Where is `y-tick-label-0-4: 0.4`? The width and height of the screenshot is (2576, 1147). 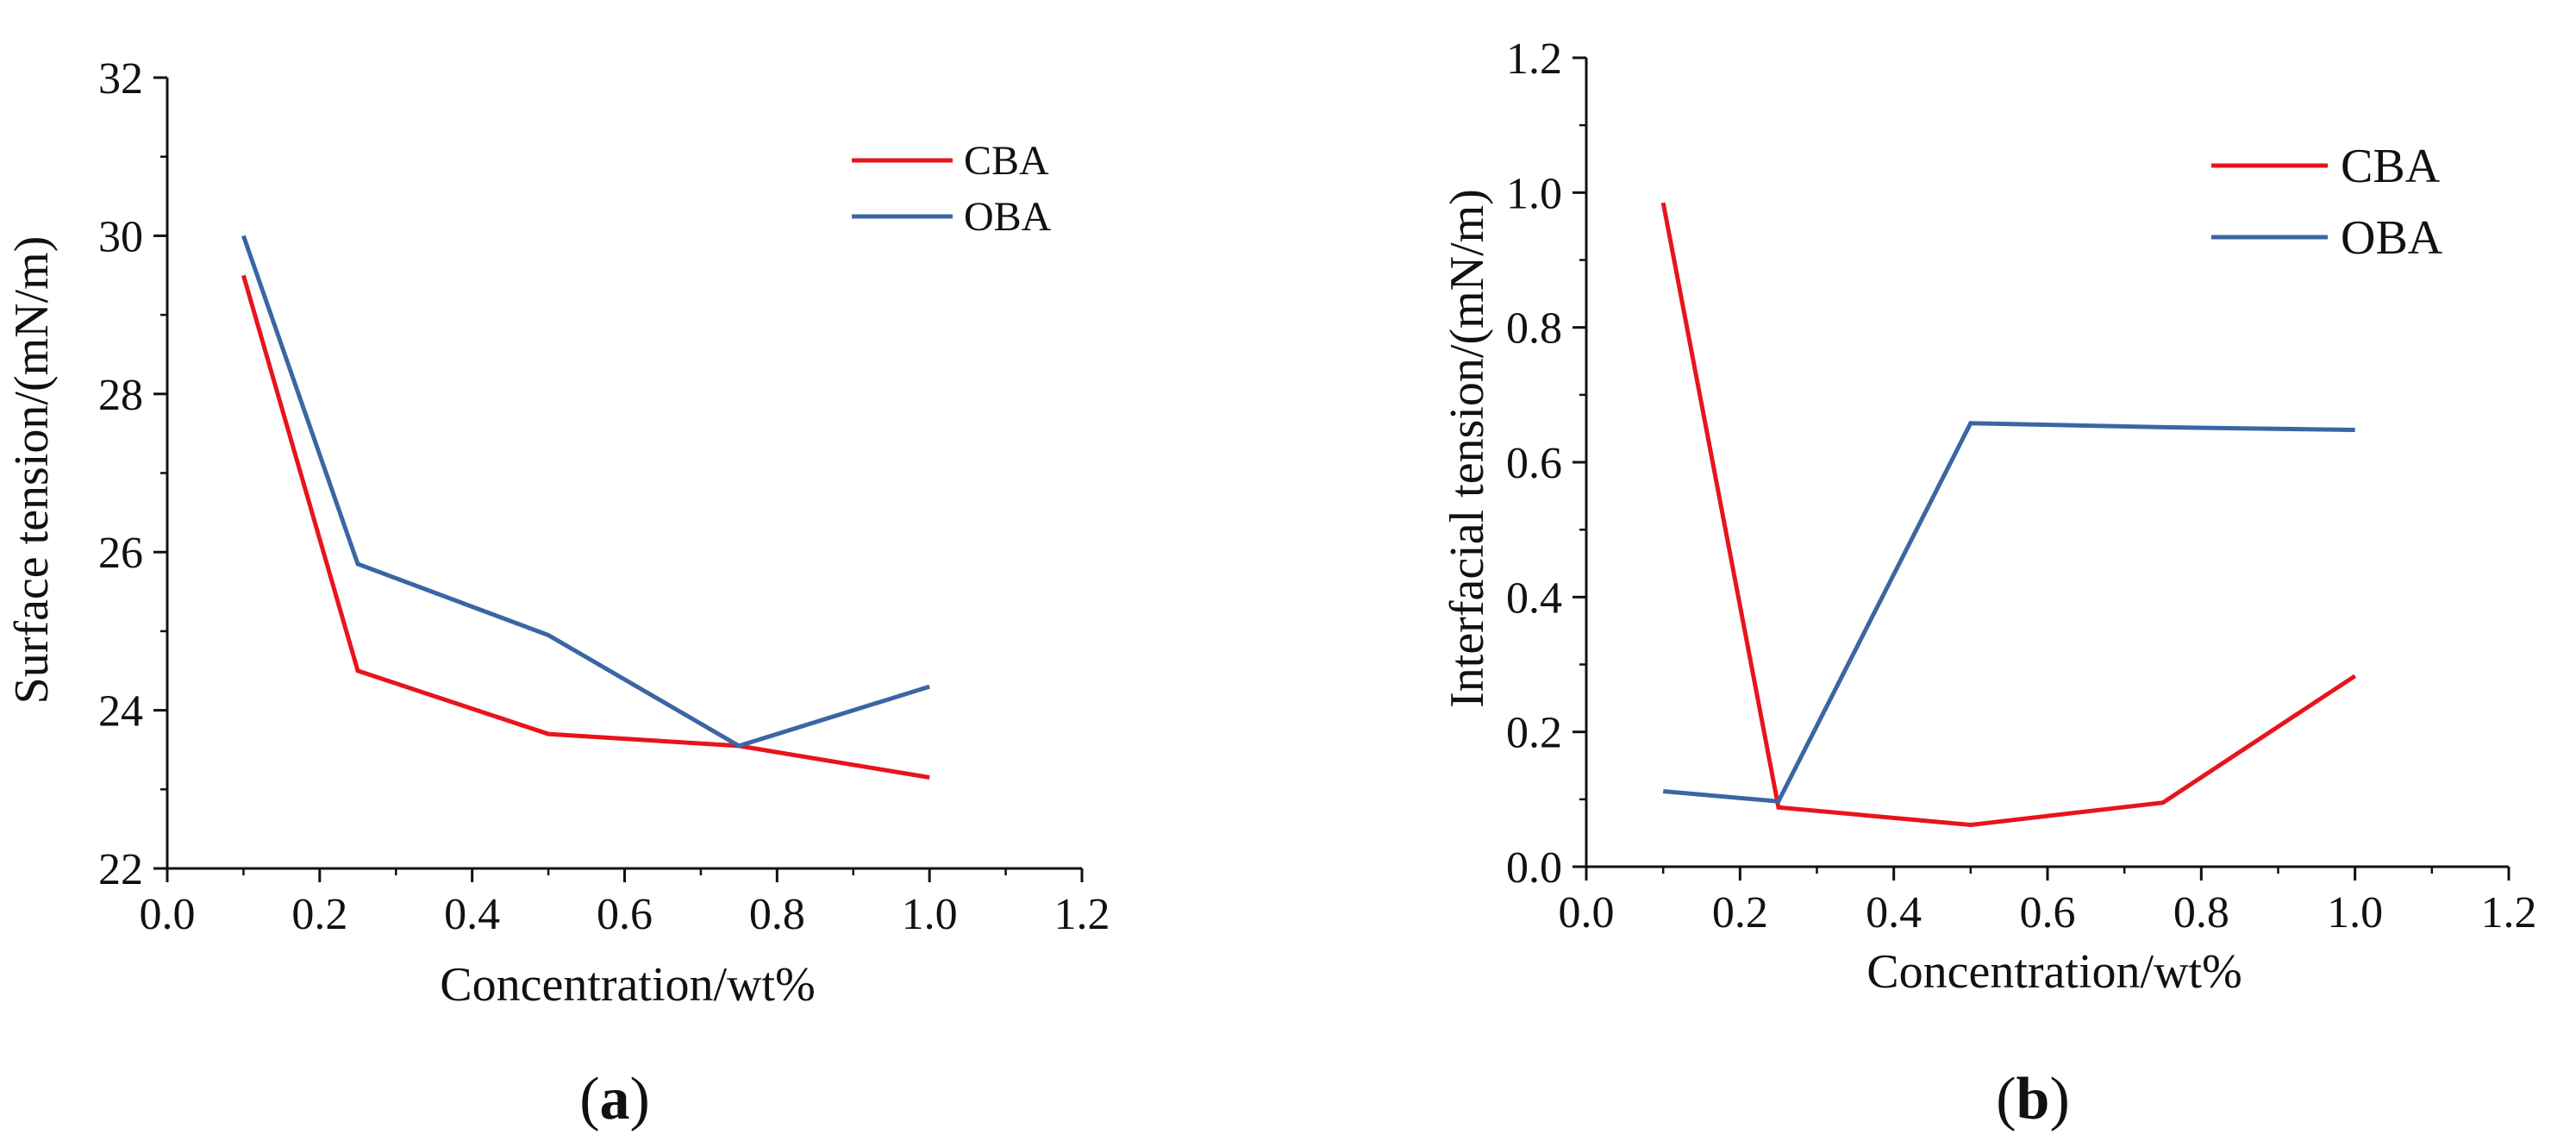
y-tick-label-0-4: 0.4 is located at coordinates (1534, 598).